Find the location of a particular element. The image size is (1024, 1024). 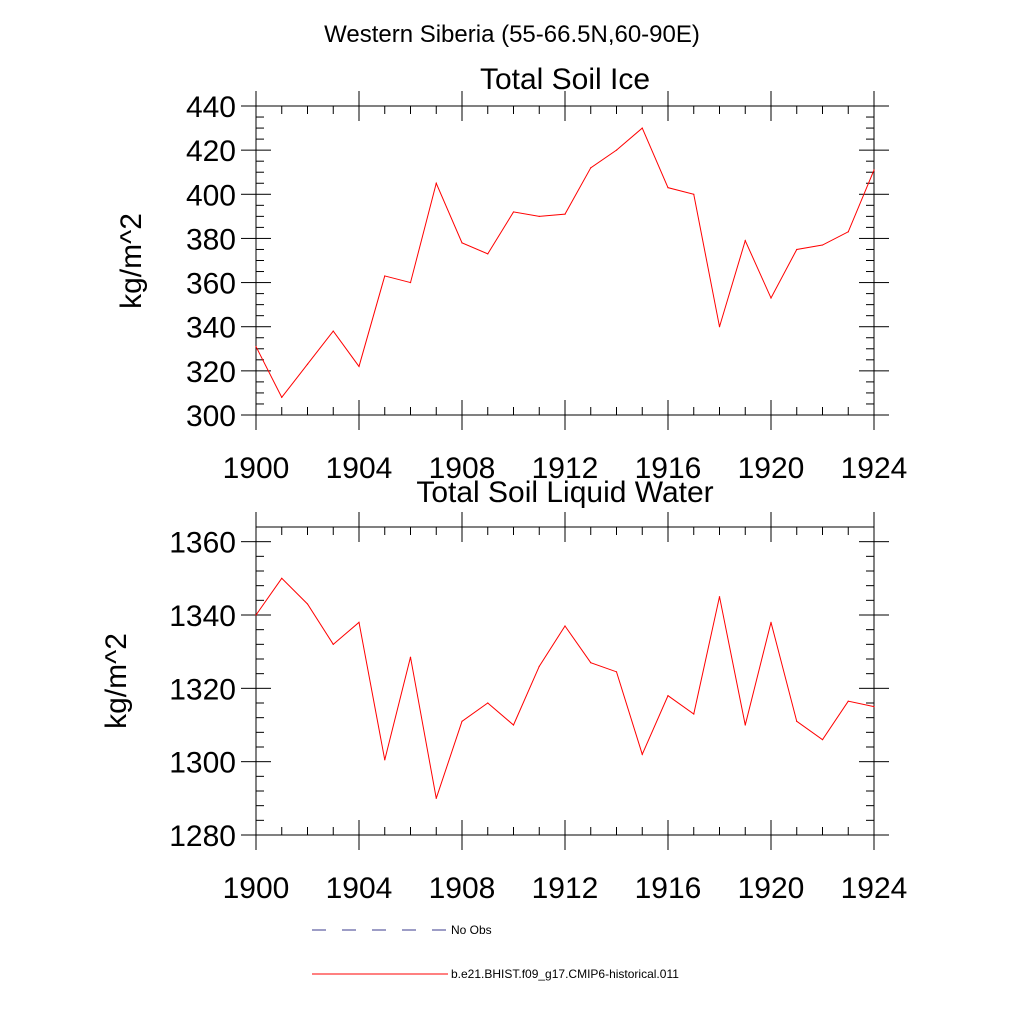

legend-label-model-run: b.e21.BHIST.f09_g17.CMIP6-historical.011 is located at coordinates (565, 974).